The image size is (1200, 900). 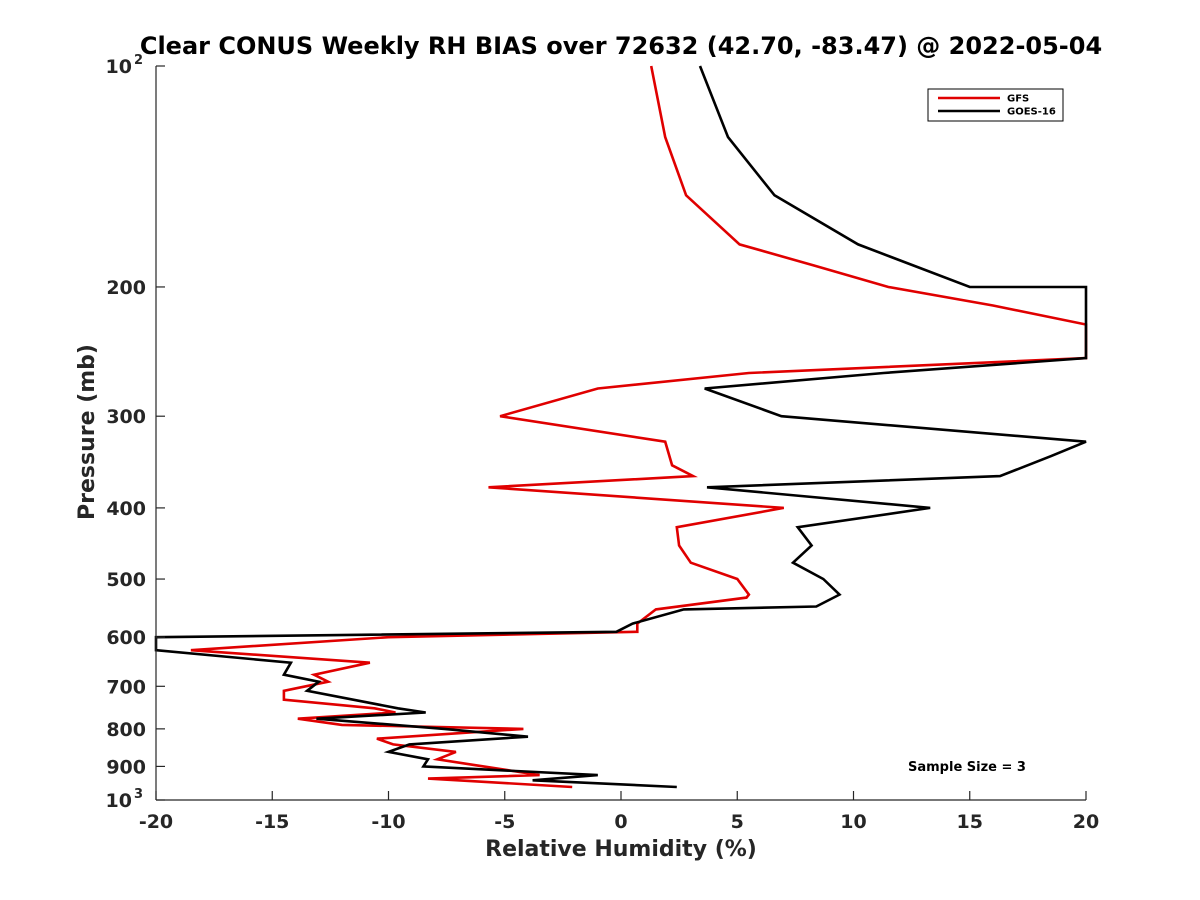 What do you see at coordinates (126, 417) in the screenshot?
I see `y-tick-label: 300` at bounding box center [126, 417].